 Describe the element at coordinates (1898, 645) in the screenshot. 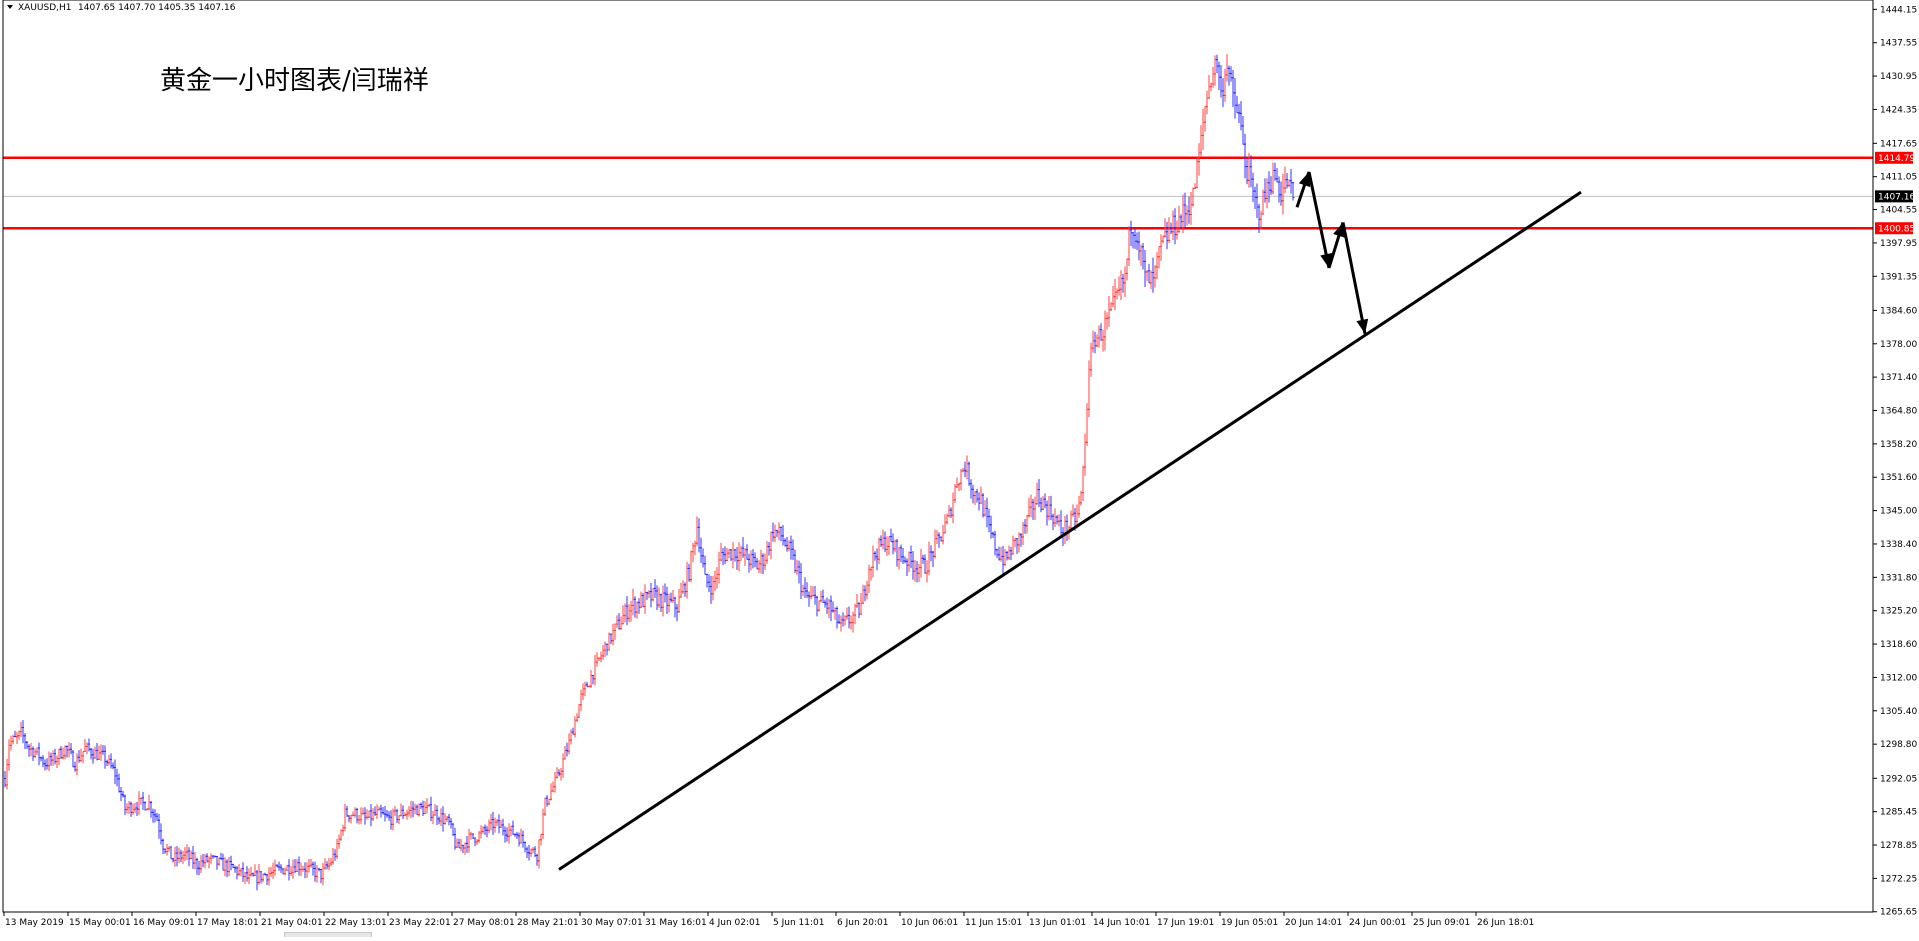

I see `y-tick-label: 1318.60` at that location.